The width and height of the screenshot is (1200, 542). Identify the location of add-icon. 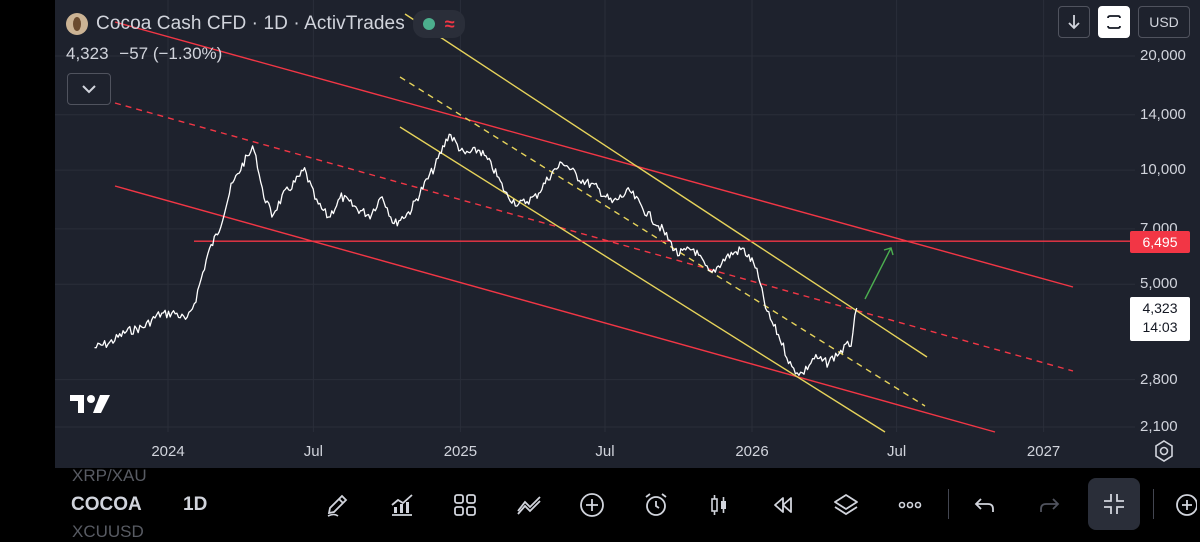
(592, 505).